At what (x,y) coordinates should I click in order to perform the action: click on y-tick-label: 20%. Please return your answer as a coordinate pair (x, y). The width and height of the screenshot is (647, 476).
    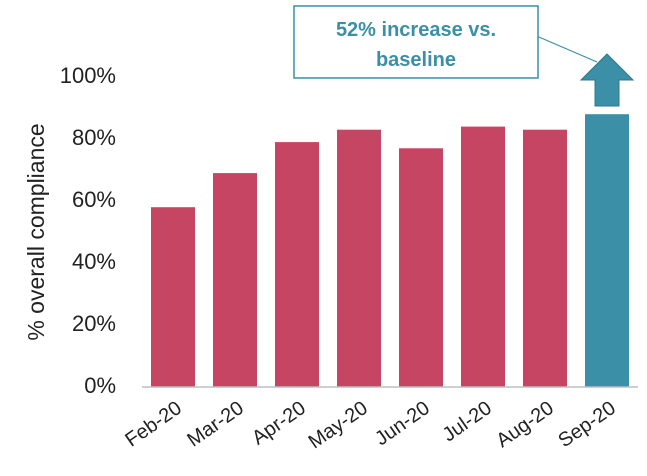
    Looking at the image, I should click on (94, 323).